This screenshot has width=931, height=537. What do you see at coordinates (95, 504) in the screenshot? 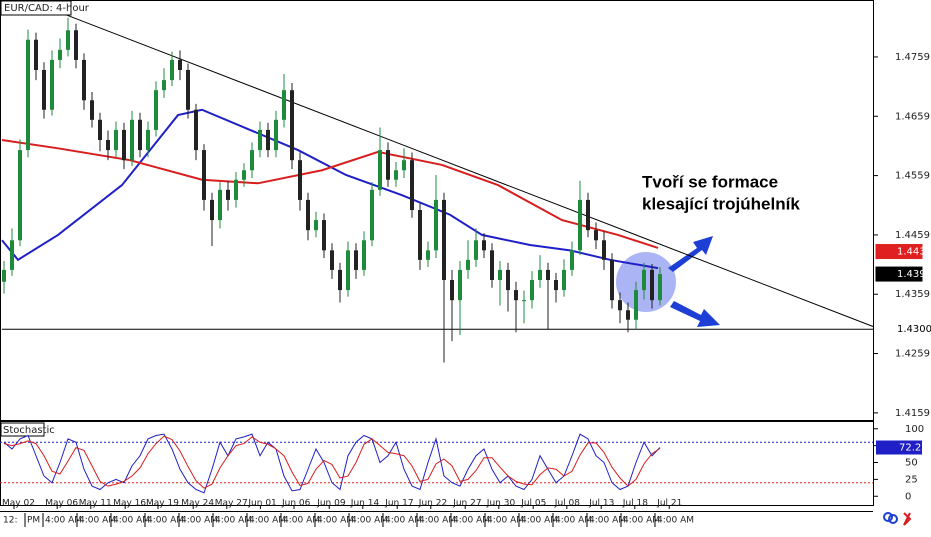
I see `x-tick-label: May 11` at bounding box center [95, 504].